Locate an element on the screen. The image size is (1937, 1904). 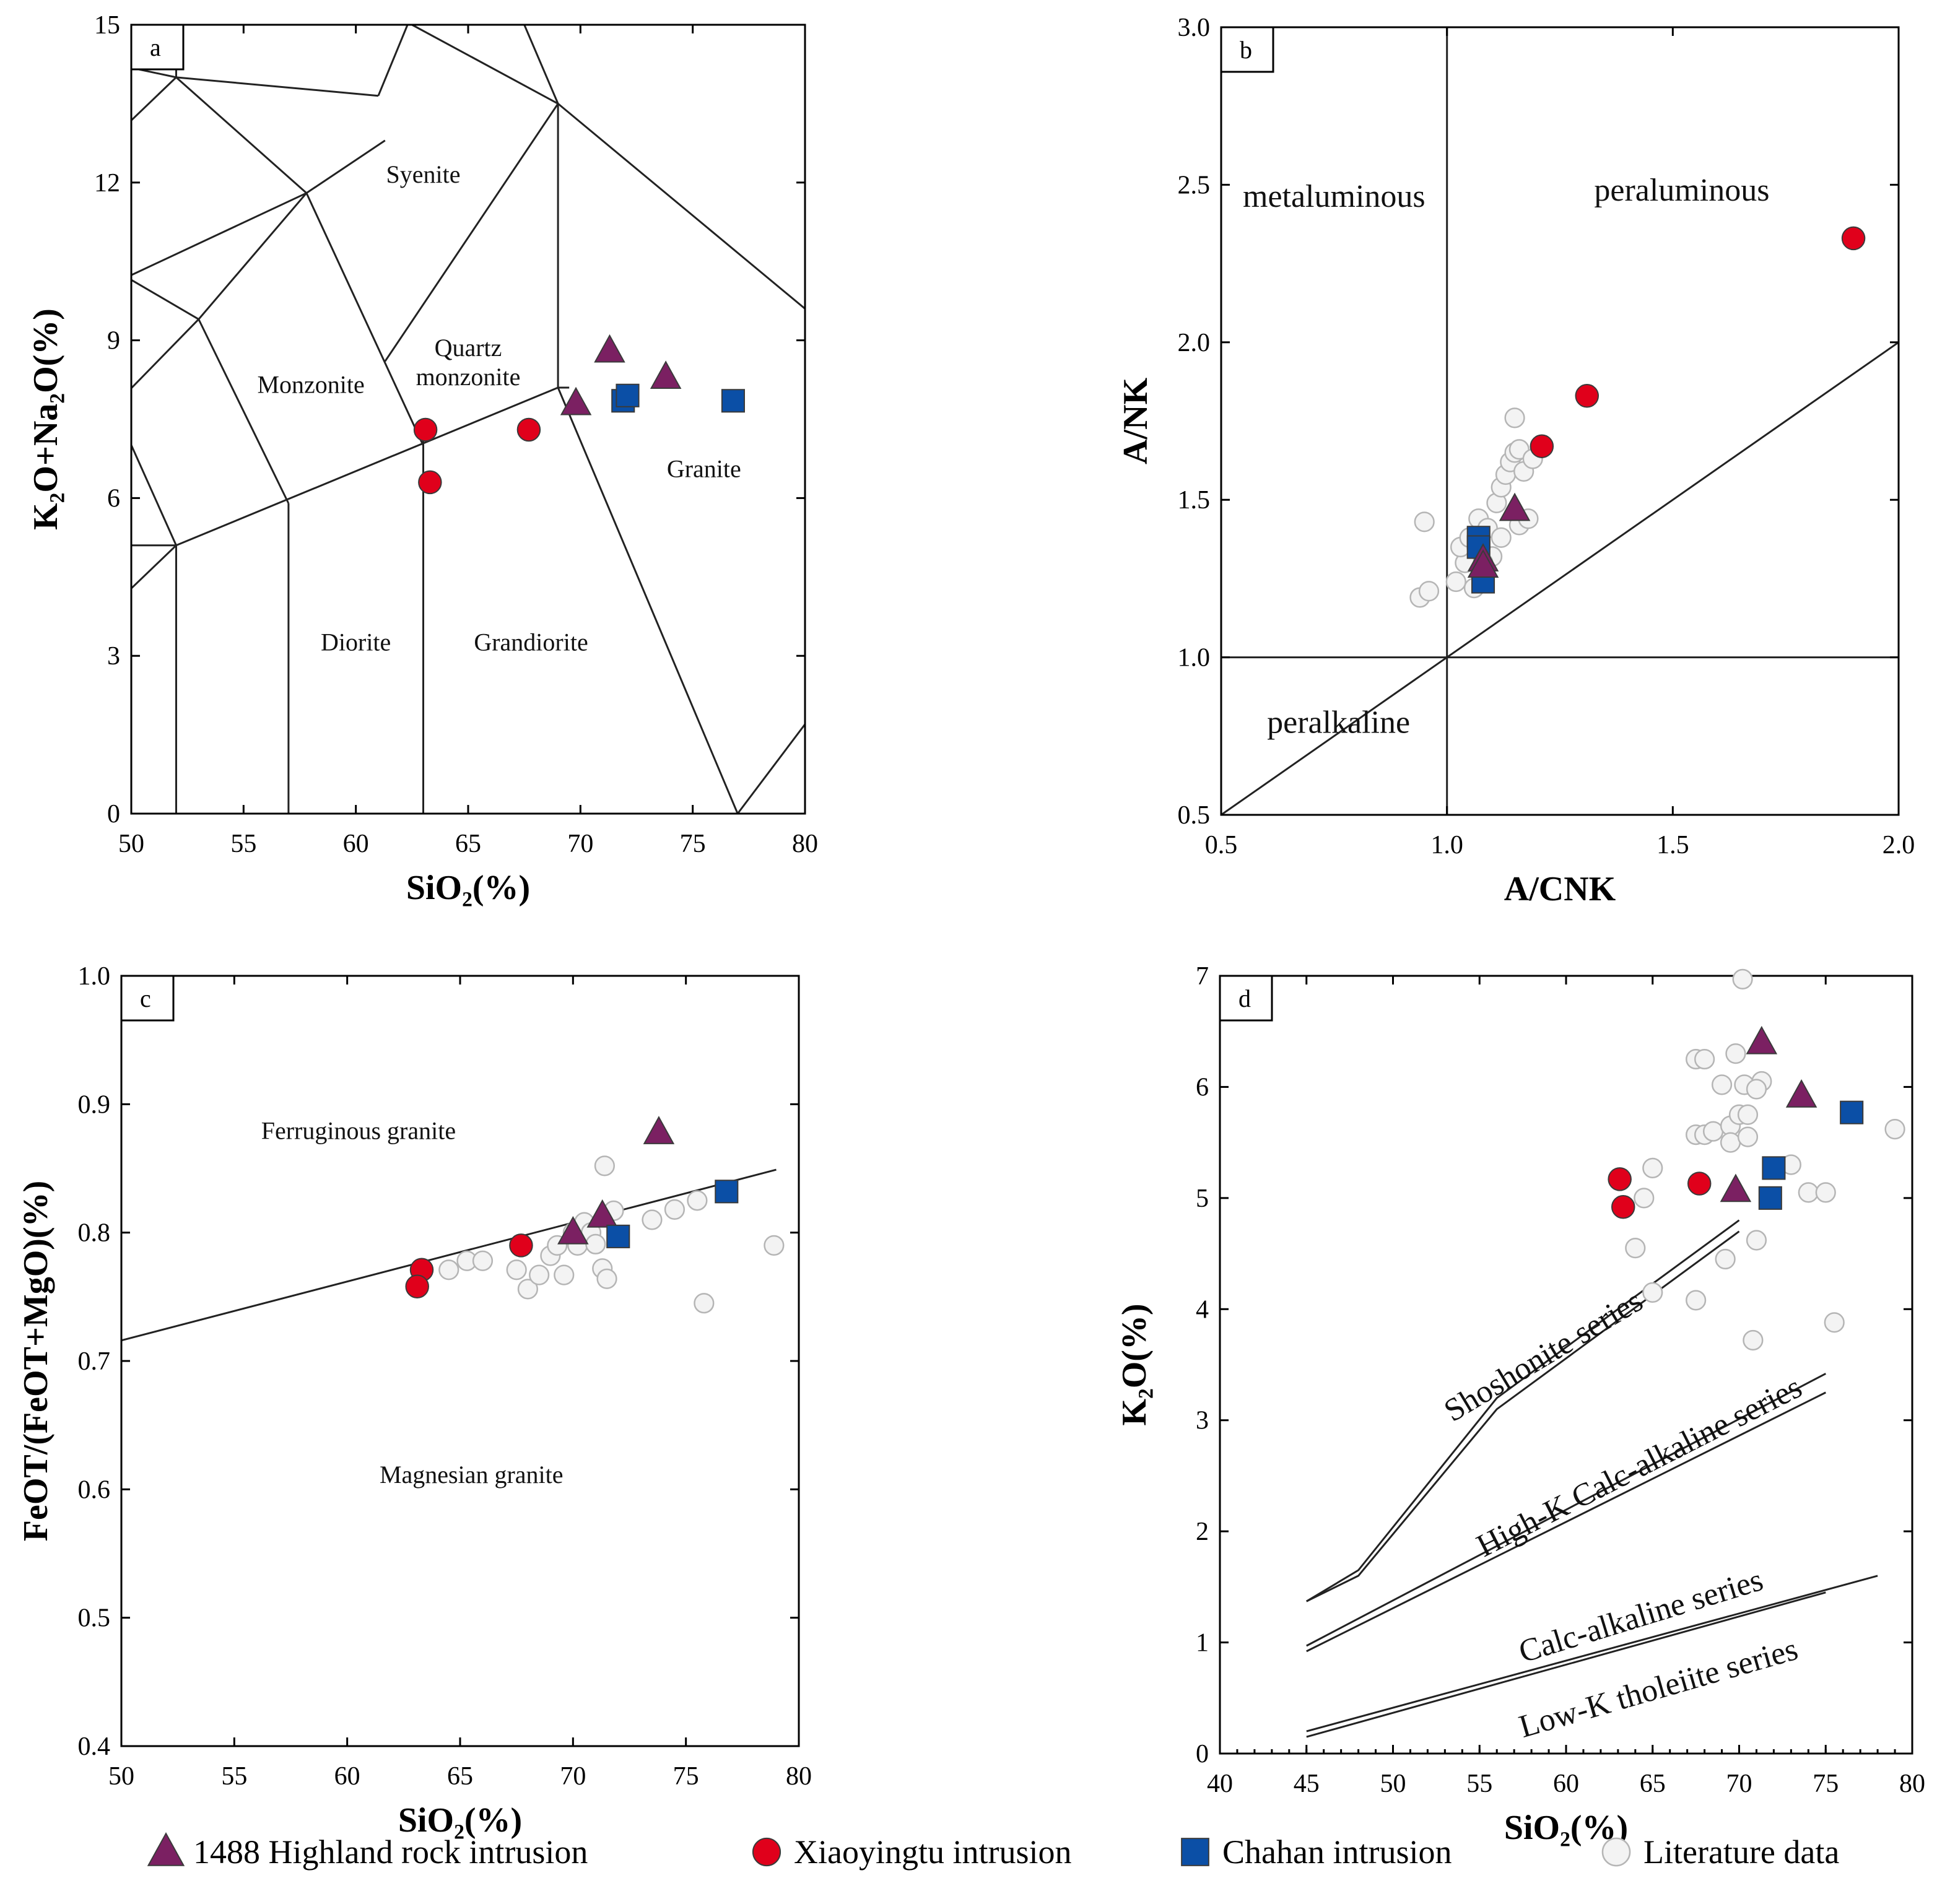
field-label: Monzonite is located at coordinates (311, 385).